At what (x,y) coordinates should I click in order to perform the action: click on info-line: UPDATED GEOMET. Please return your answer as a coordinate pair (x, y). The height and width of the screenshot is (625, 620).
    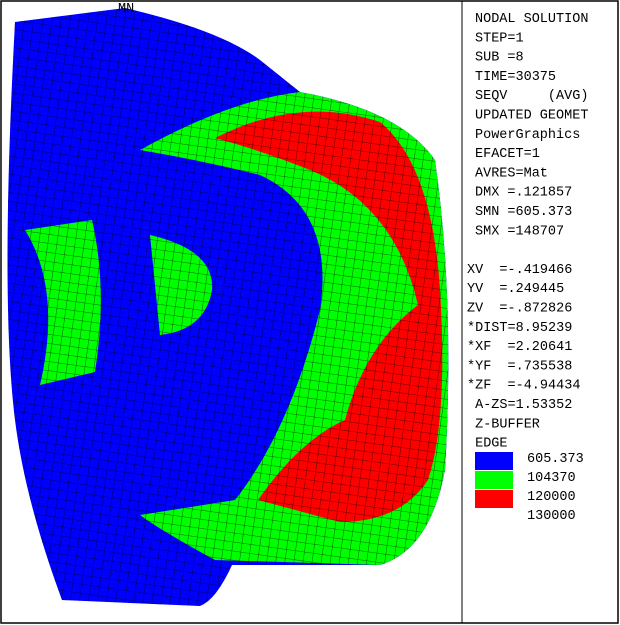
    Looking at the image, I should click on (531, 116).